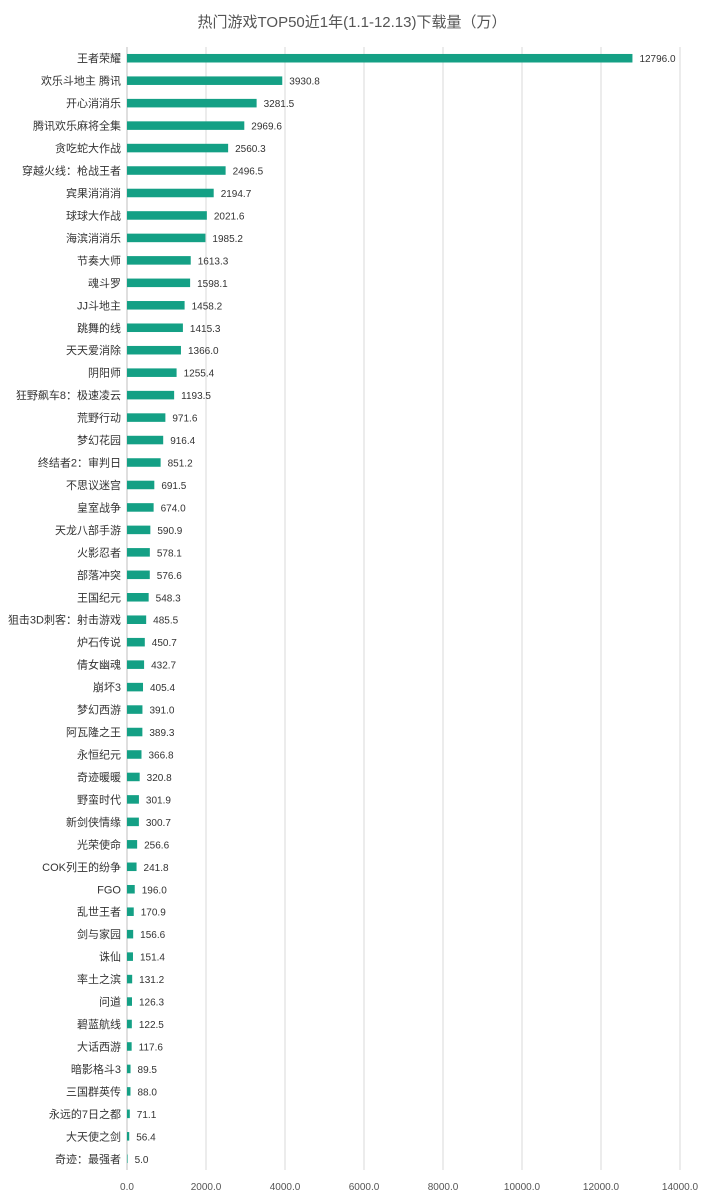  I want to click on value-label: 2021.6, so click(229, 216).